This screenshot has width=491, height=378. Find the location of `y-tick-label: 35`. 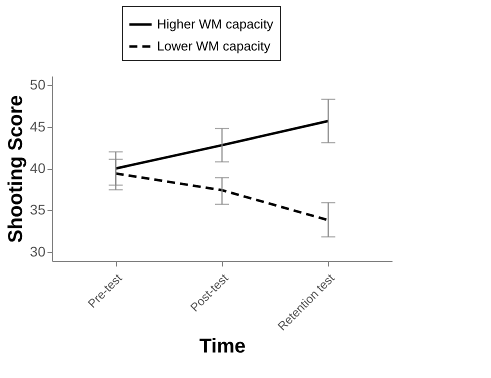

y-tick-label: 35 is located at coordinates (38, 210).